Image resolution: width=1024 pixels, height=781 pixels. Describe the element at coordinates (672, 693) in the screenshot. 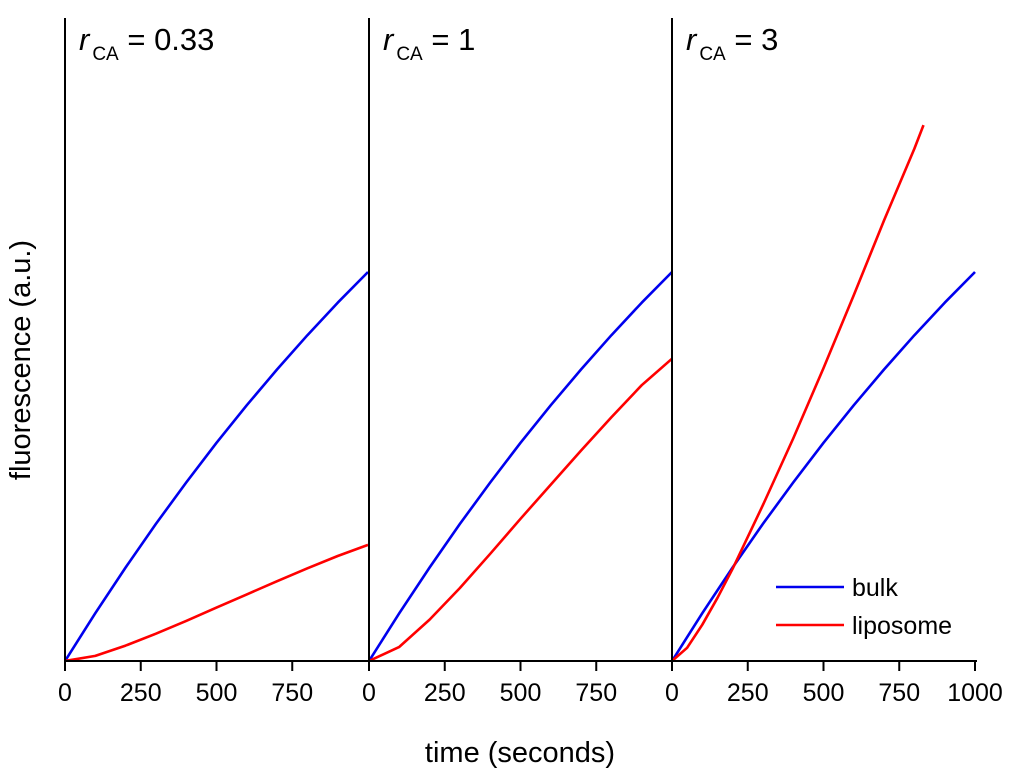

I see `x-tick-label-panel-3: 0` at that location.